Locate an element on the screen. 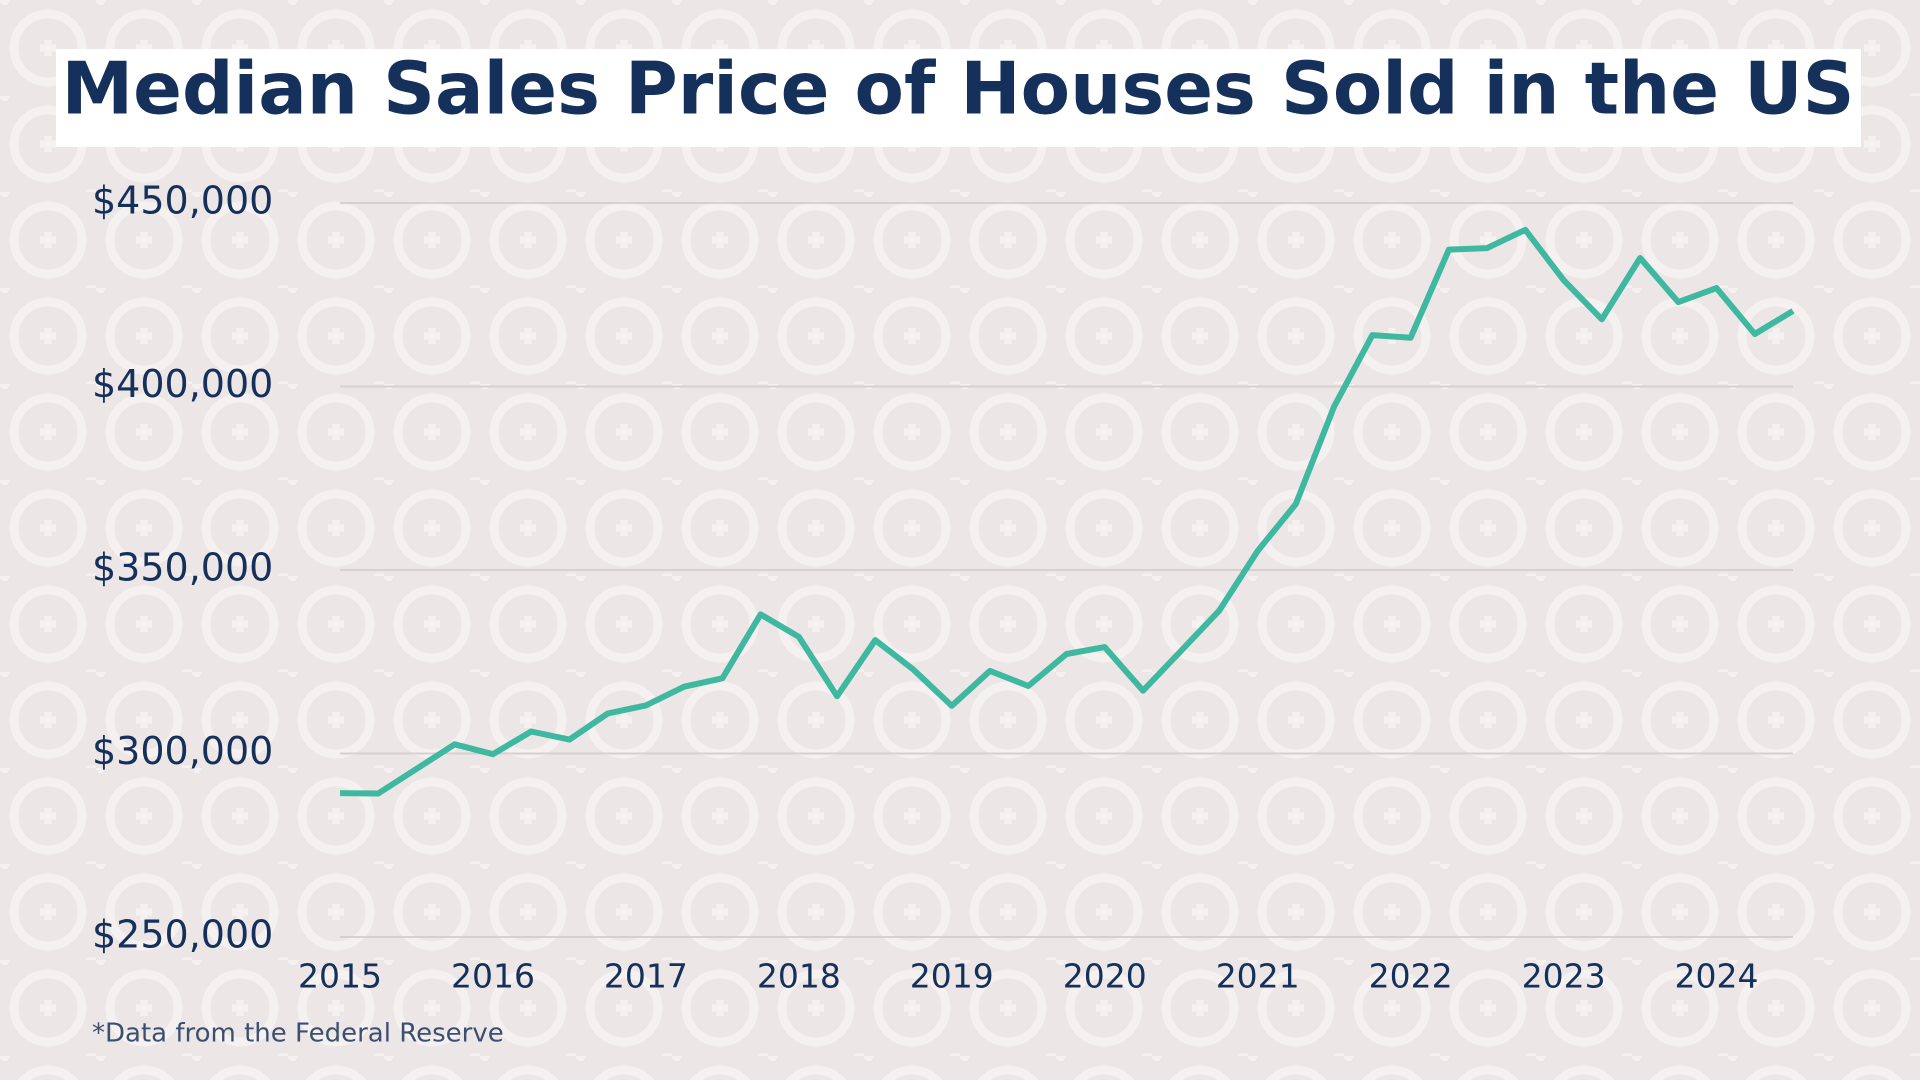 This screenshot has width=1920, height=1080. x-tick-label: 2015 is located at coordinates (340, 976).